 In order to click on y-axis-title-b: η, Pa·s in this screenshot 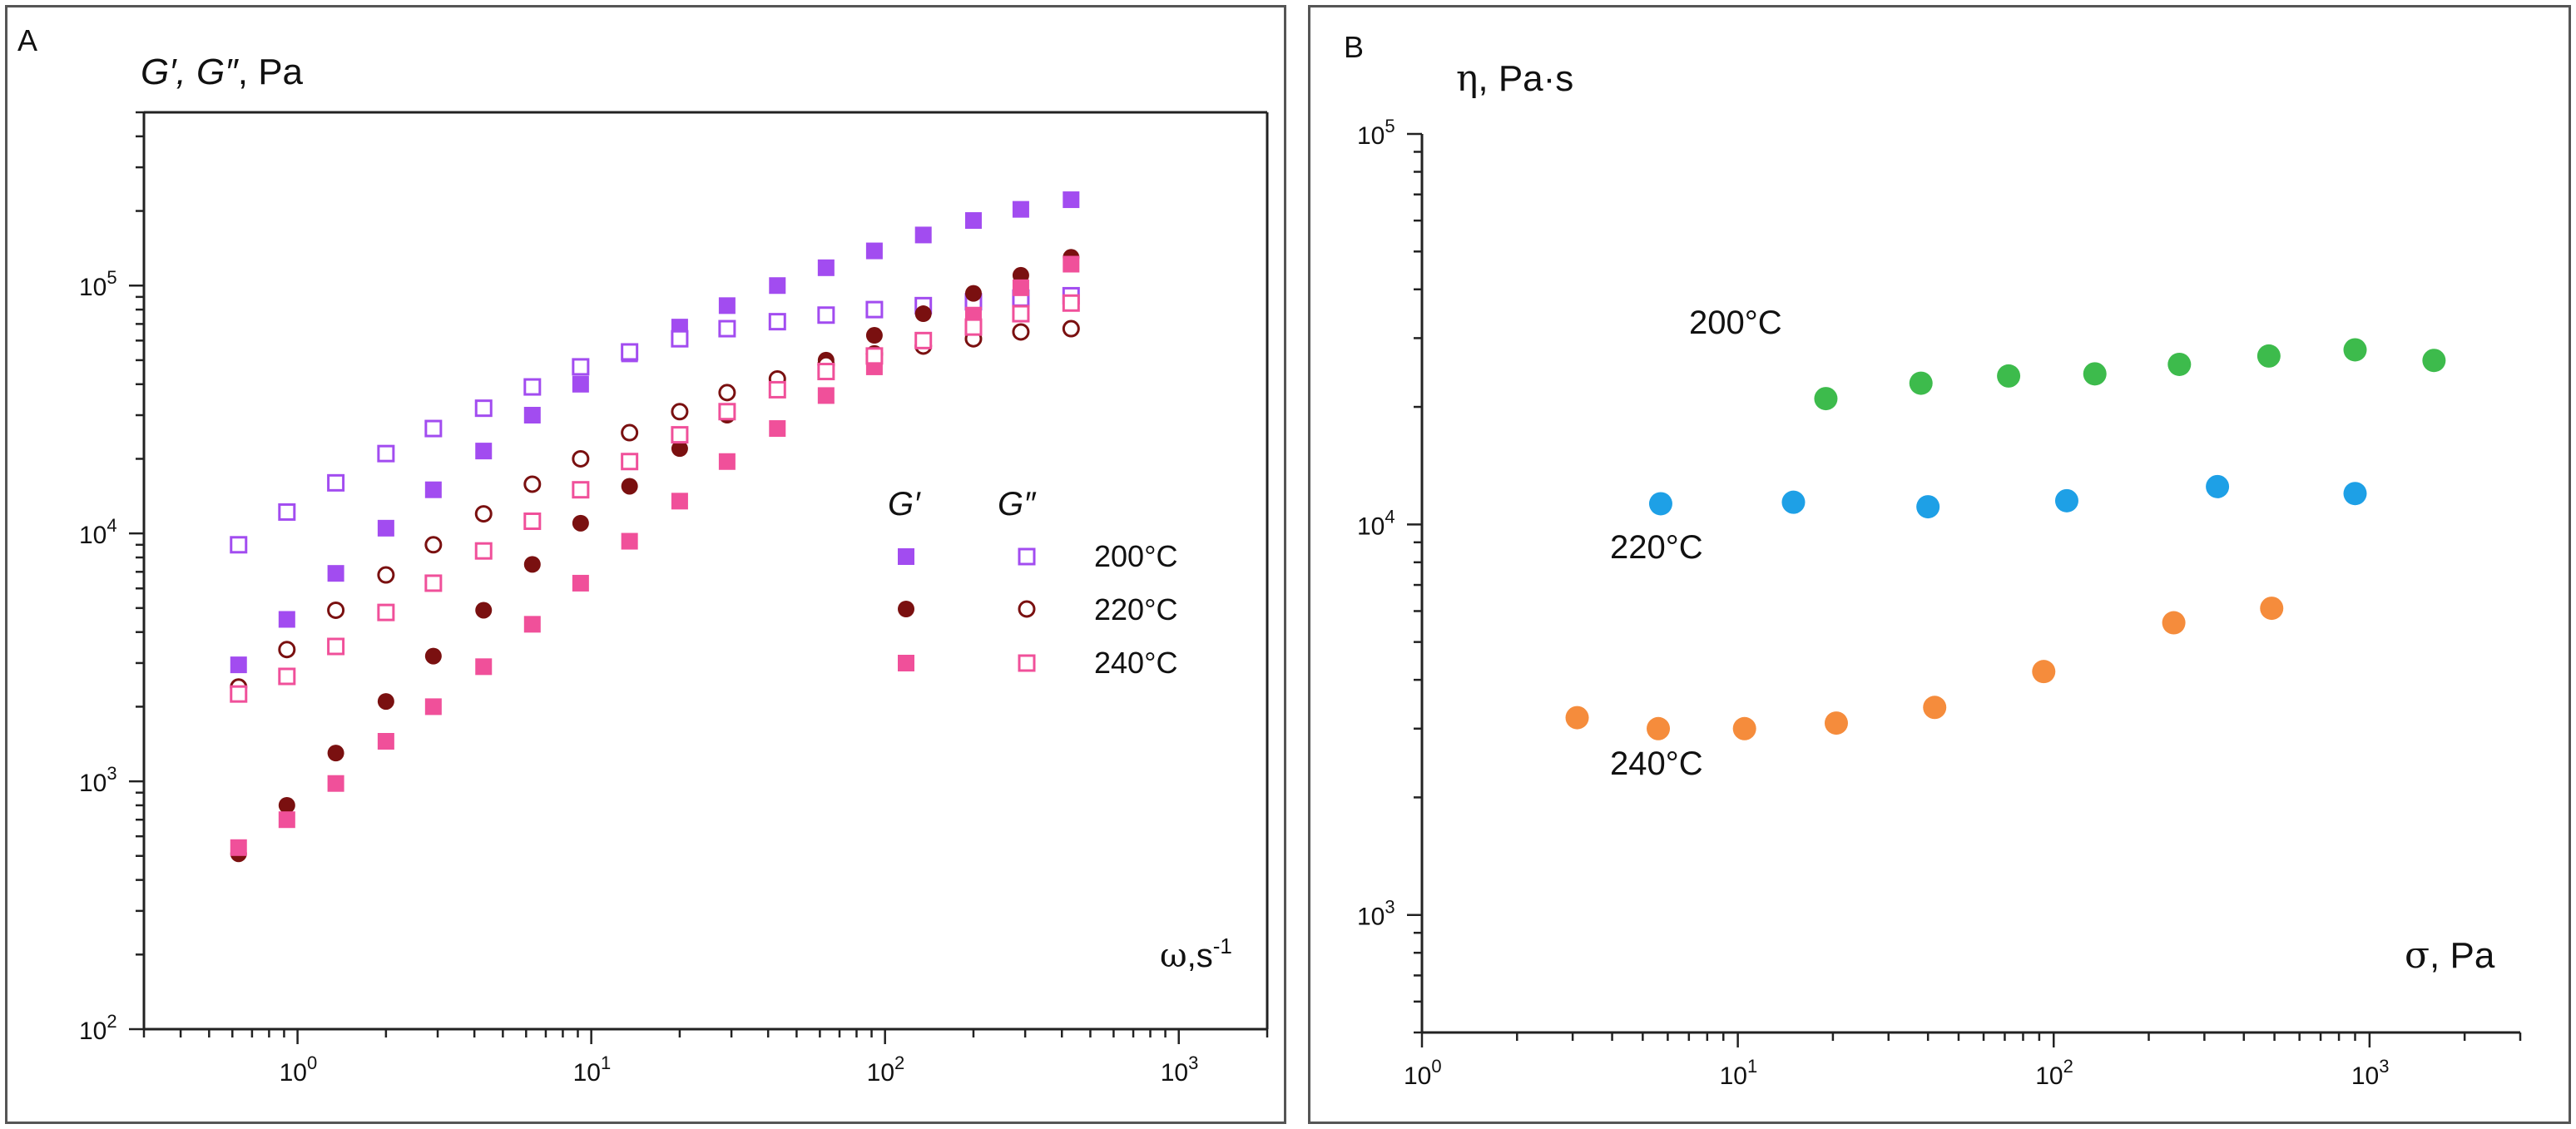, I will do `click(1514, 78)`.